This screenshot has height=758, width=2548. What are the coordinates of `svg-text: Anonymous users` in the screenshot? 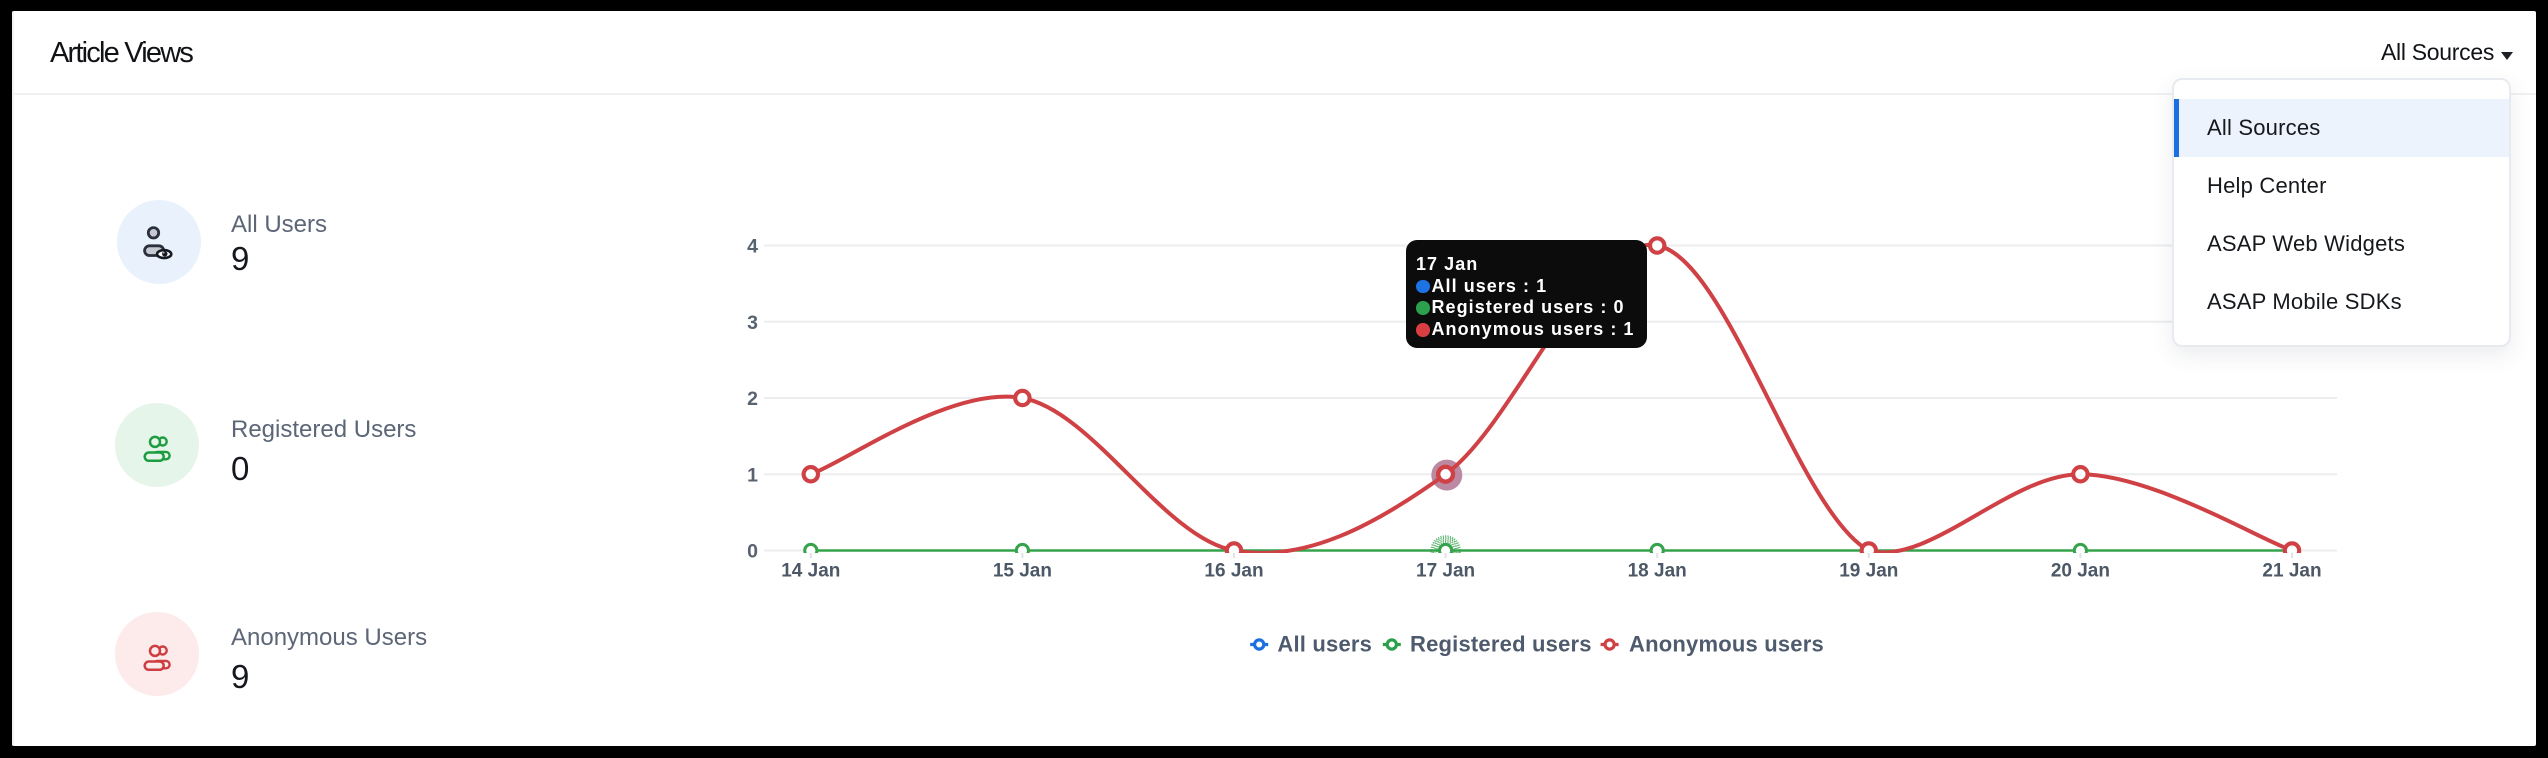 It's located at (1726, 644).